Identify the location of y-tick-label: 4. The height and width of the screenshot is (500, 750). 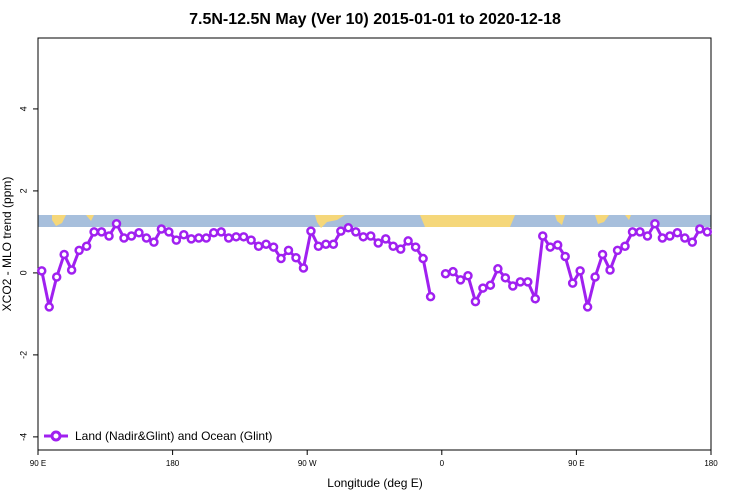
(23, 108).